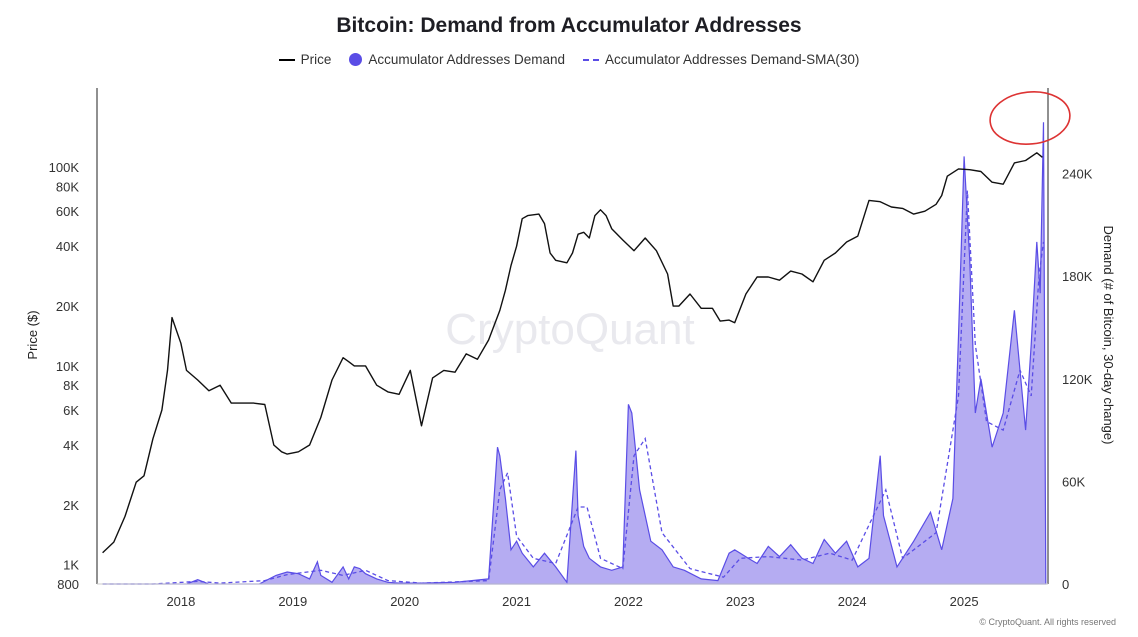 Image resolution: width=1138 pixels, height=637 pixels. What do you see at coordinates (1108, 335) in the screenshot?
I see `y-axis-label-right: Demand (# of Bitcoin, 30-day change)` at bounding box center [1108, 335].